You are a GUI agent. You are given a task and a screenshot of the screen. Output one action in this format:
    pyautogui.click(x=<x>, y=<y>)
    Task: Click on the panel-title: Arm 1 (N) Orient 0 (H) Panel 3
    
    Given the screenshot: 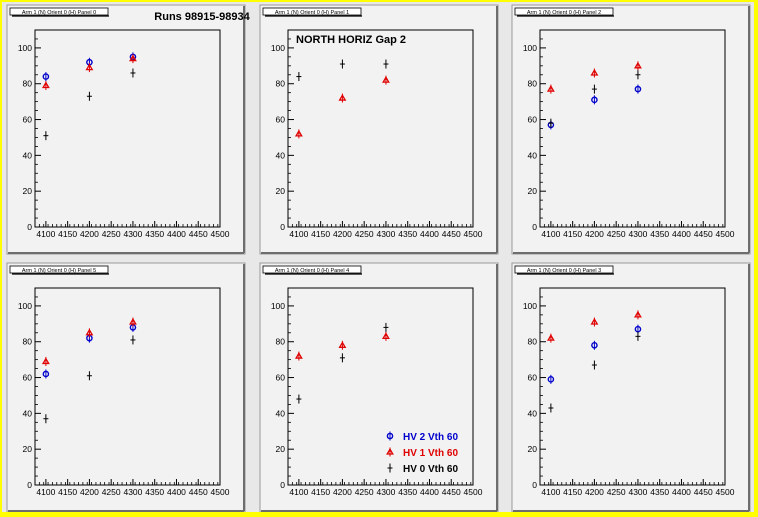 What is the action you would take?
    pyautogui.click(x=564, y=271)
    